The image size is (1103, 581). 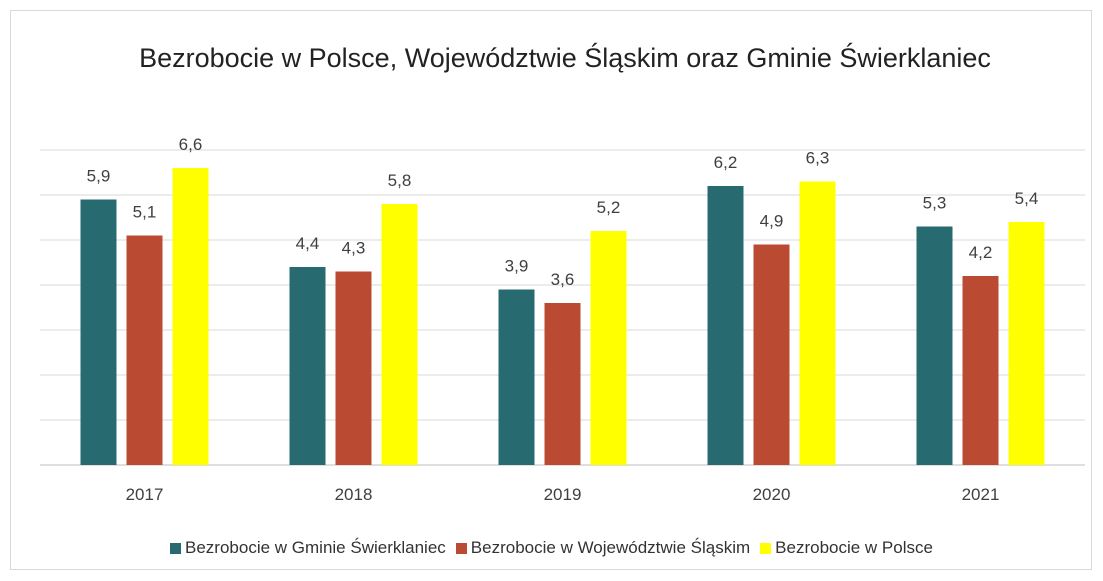 What do you see at coordinates (191, 144) in the screenshot?
I see `data-label: 6,6` at bounding box center [191, 144].